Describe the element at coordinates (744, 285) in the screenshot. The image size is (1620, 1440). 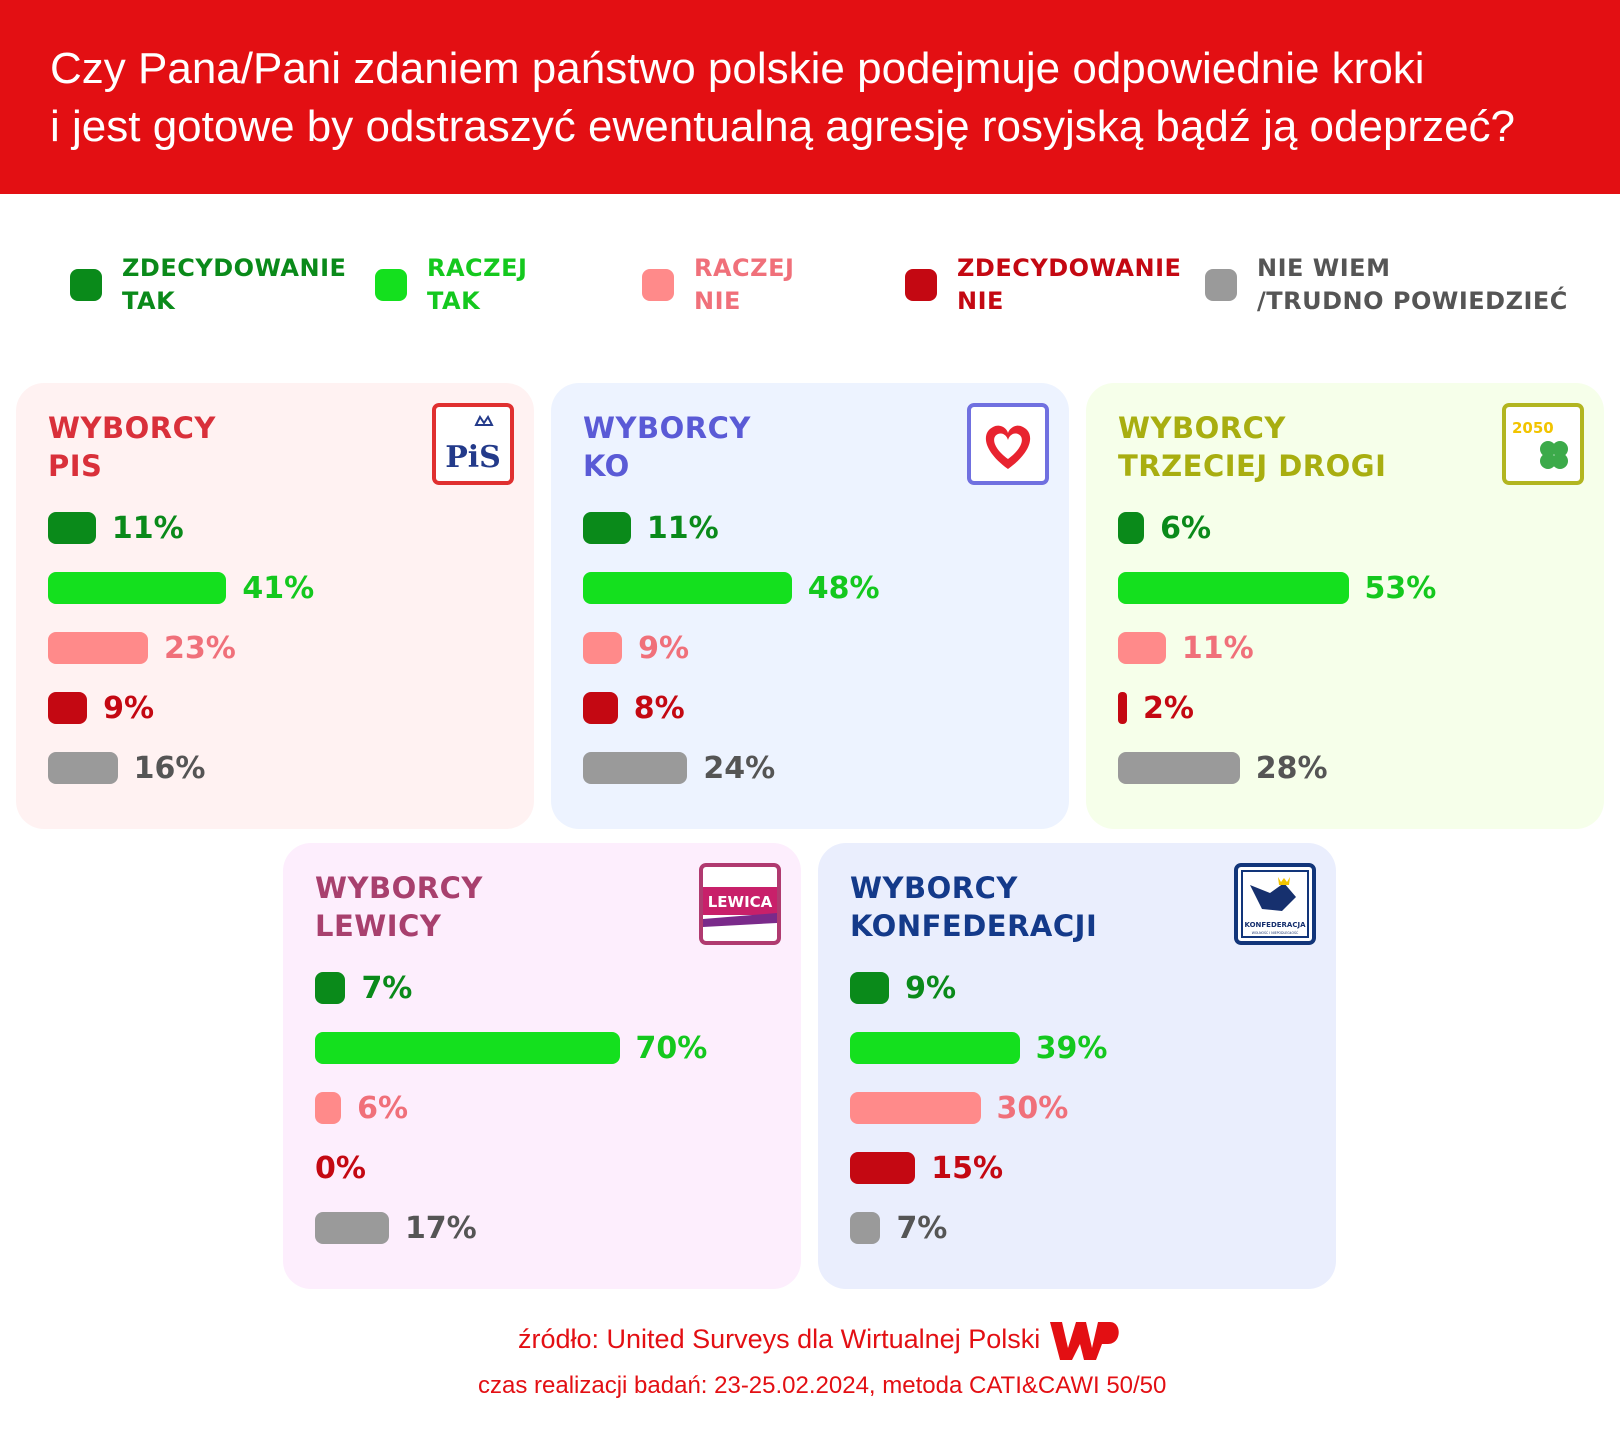
I see `legend-label: RACZEJ NIE` at that location.